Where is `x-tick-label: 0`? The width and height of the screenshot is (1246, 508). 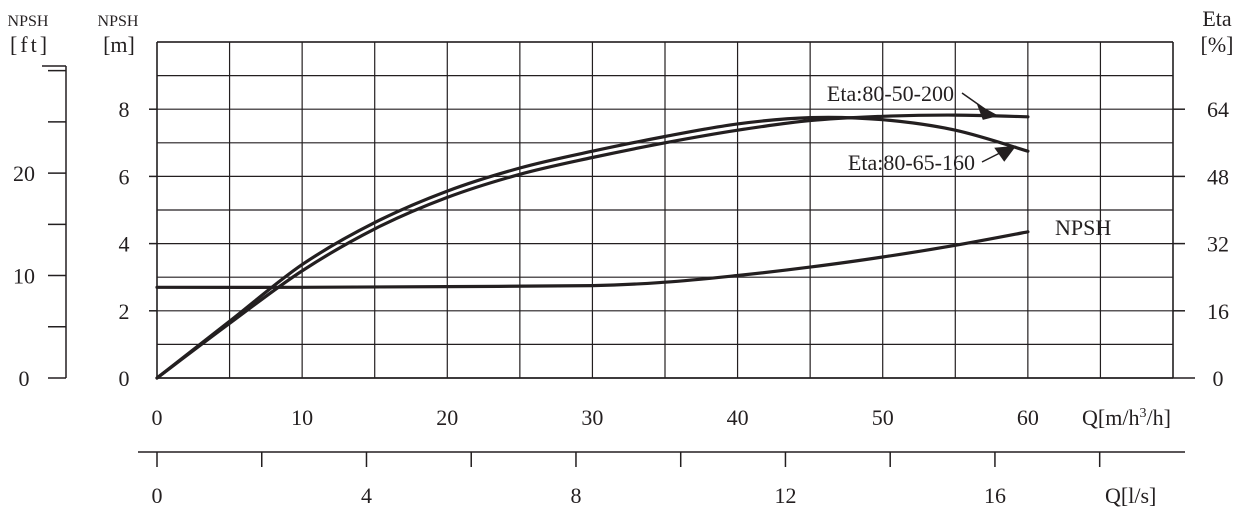 x-tick-label: 0 is located at coordinates (157, 417).